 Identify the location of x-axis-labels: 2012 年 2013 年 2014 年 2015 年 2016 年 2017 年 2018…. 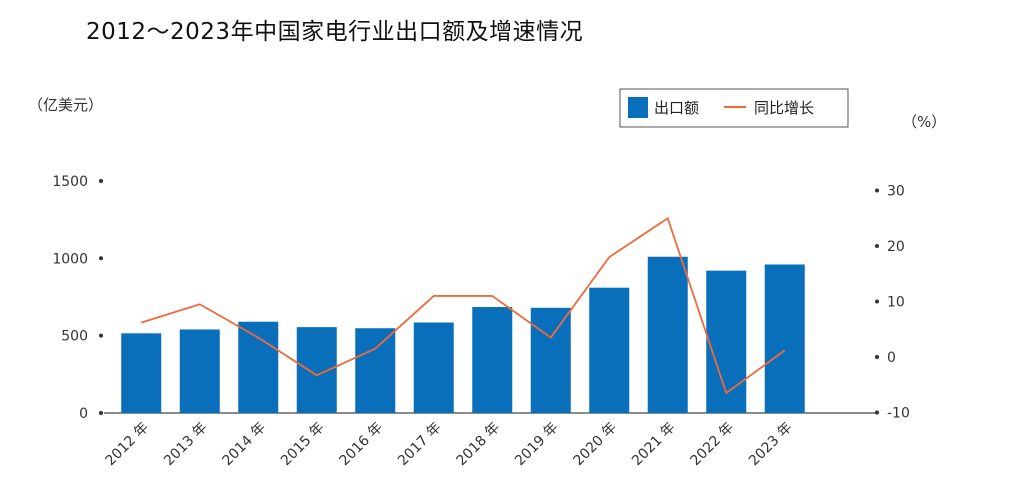
(449, 445).